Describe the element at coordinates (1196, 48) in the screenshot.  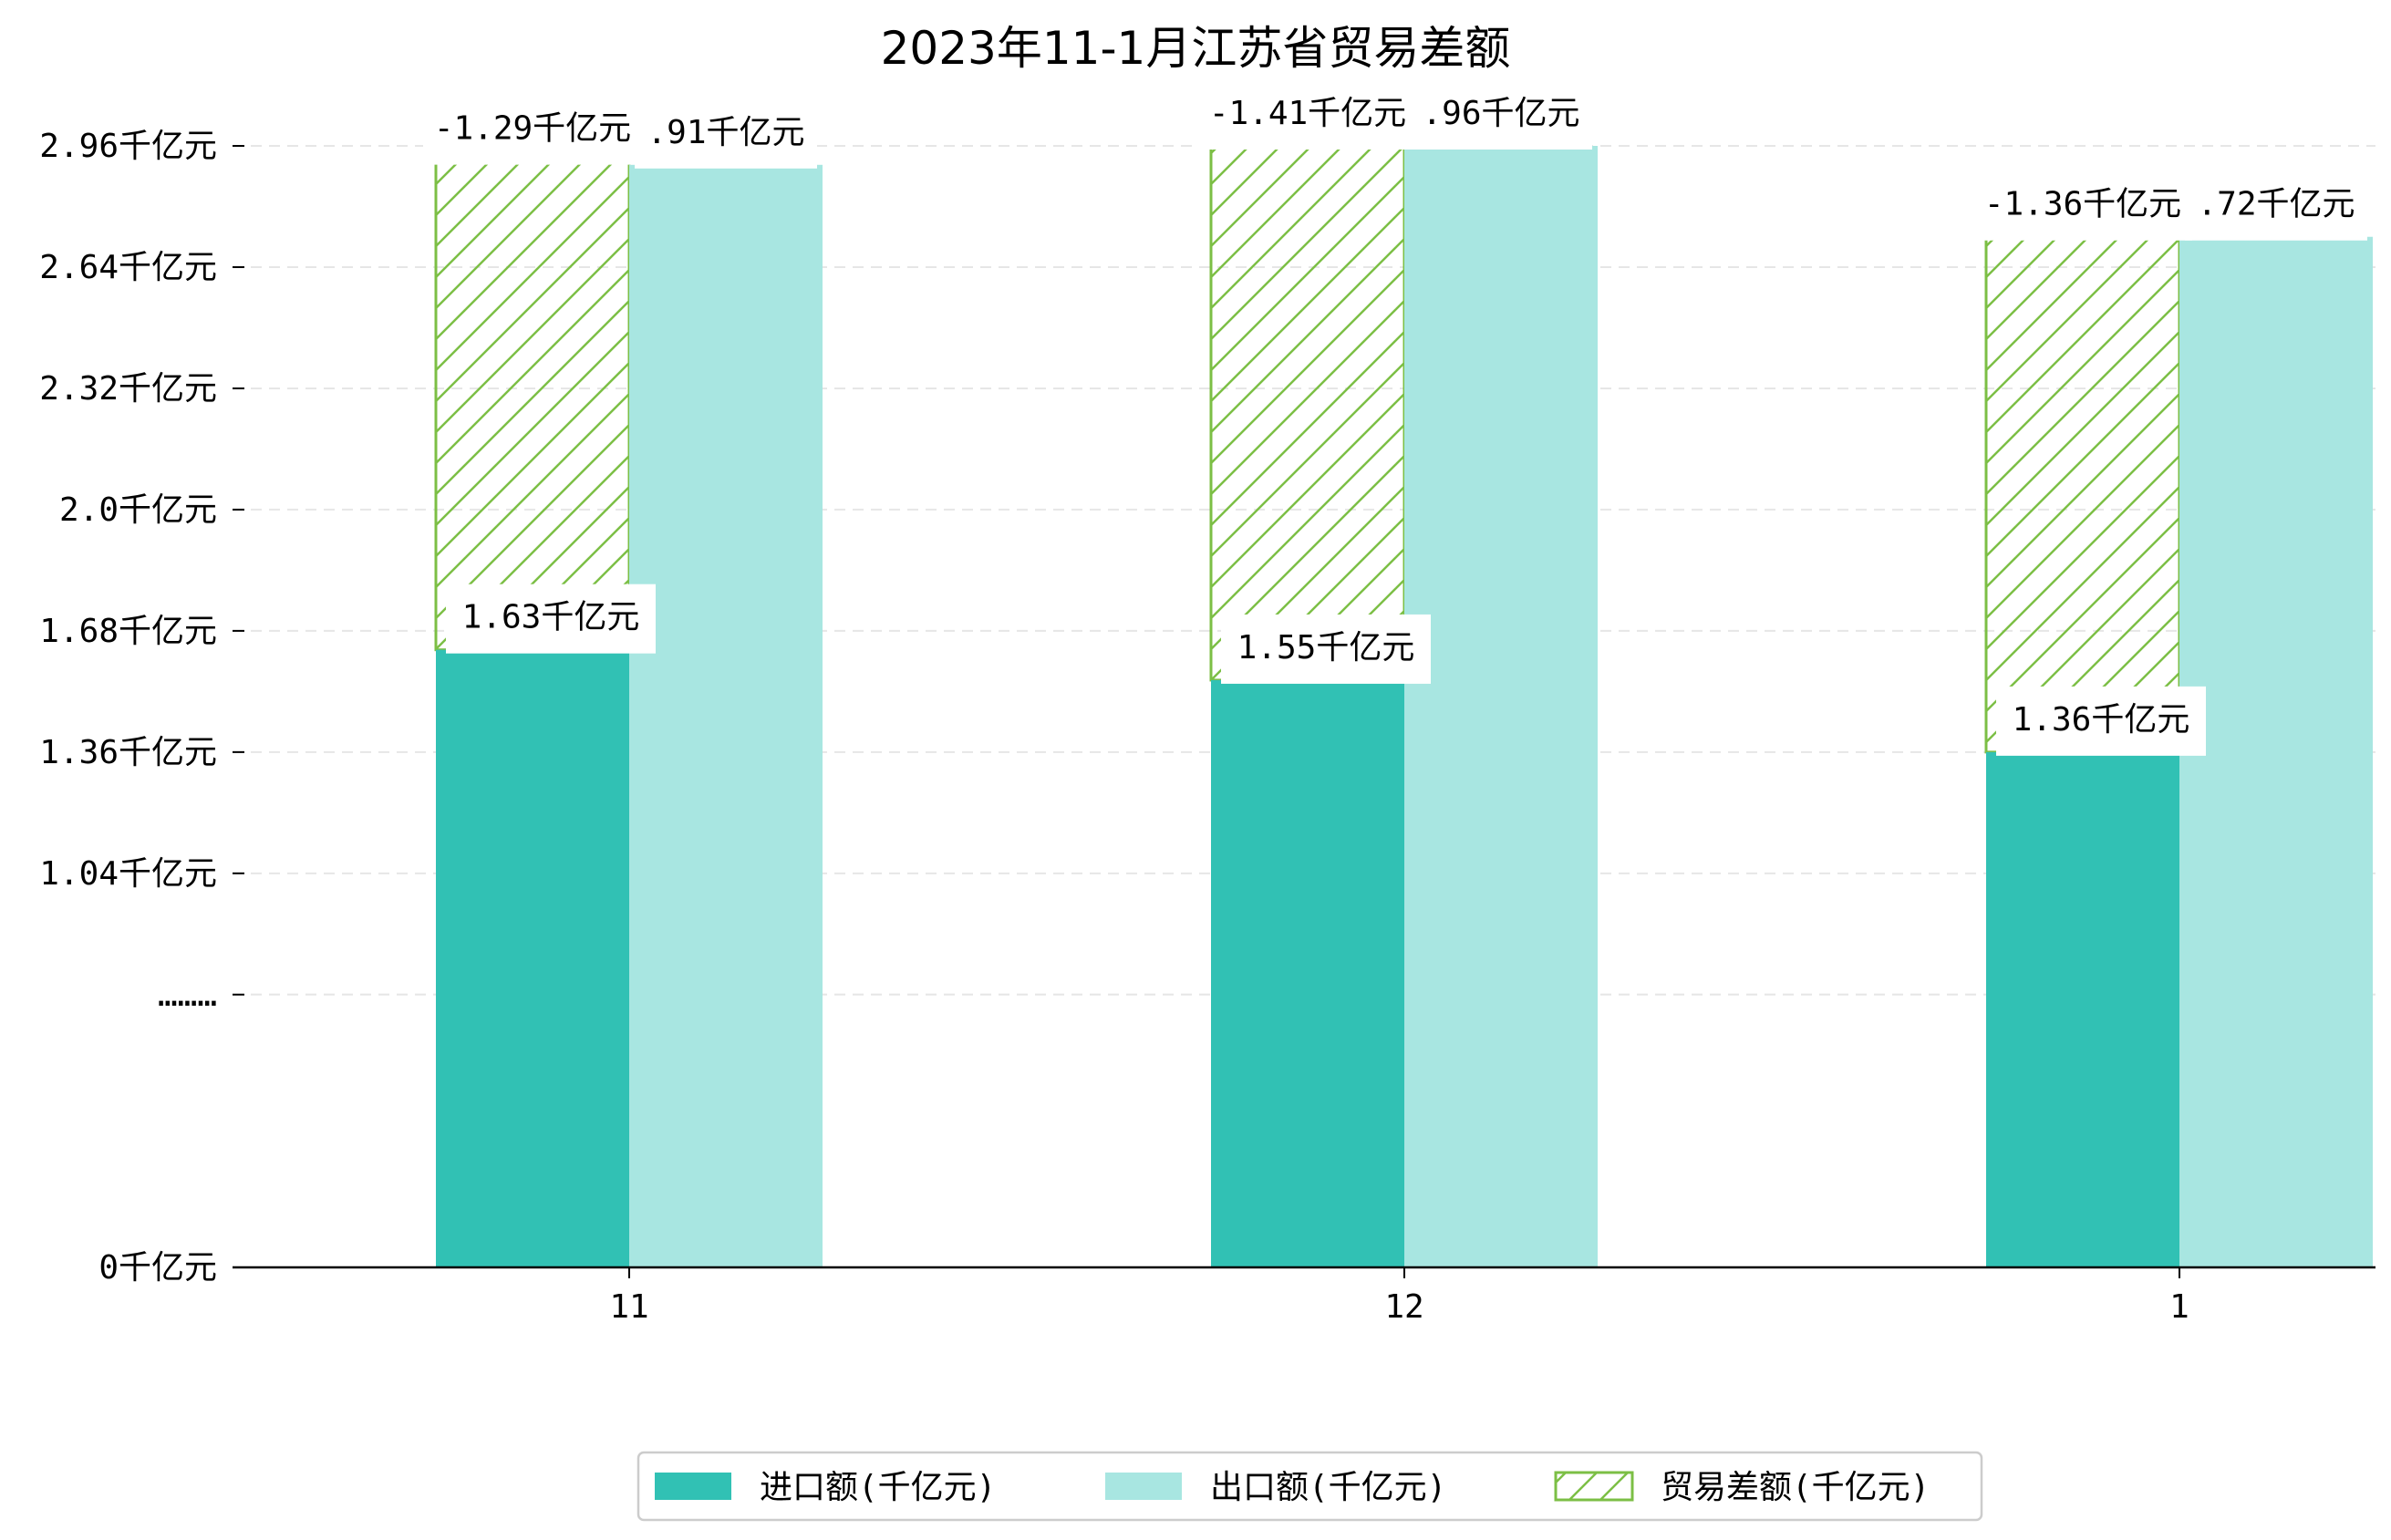
I see `chart-title: 2023年11-1月江苏省贸易差额` at that location.